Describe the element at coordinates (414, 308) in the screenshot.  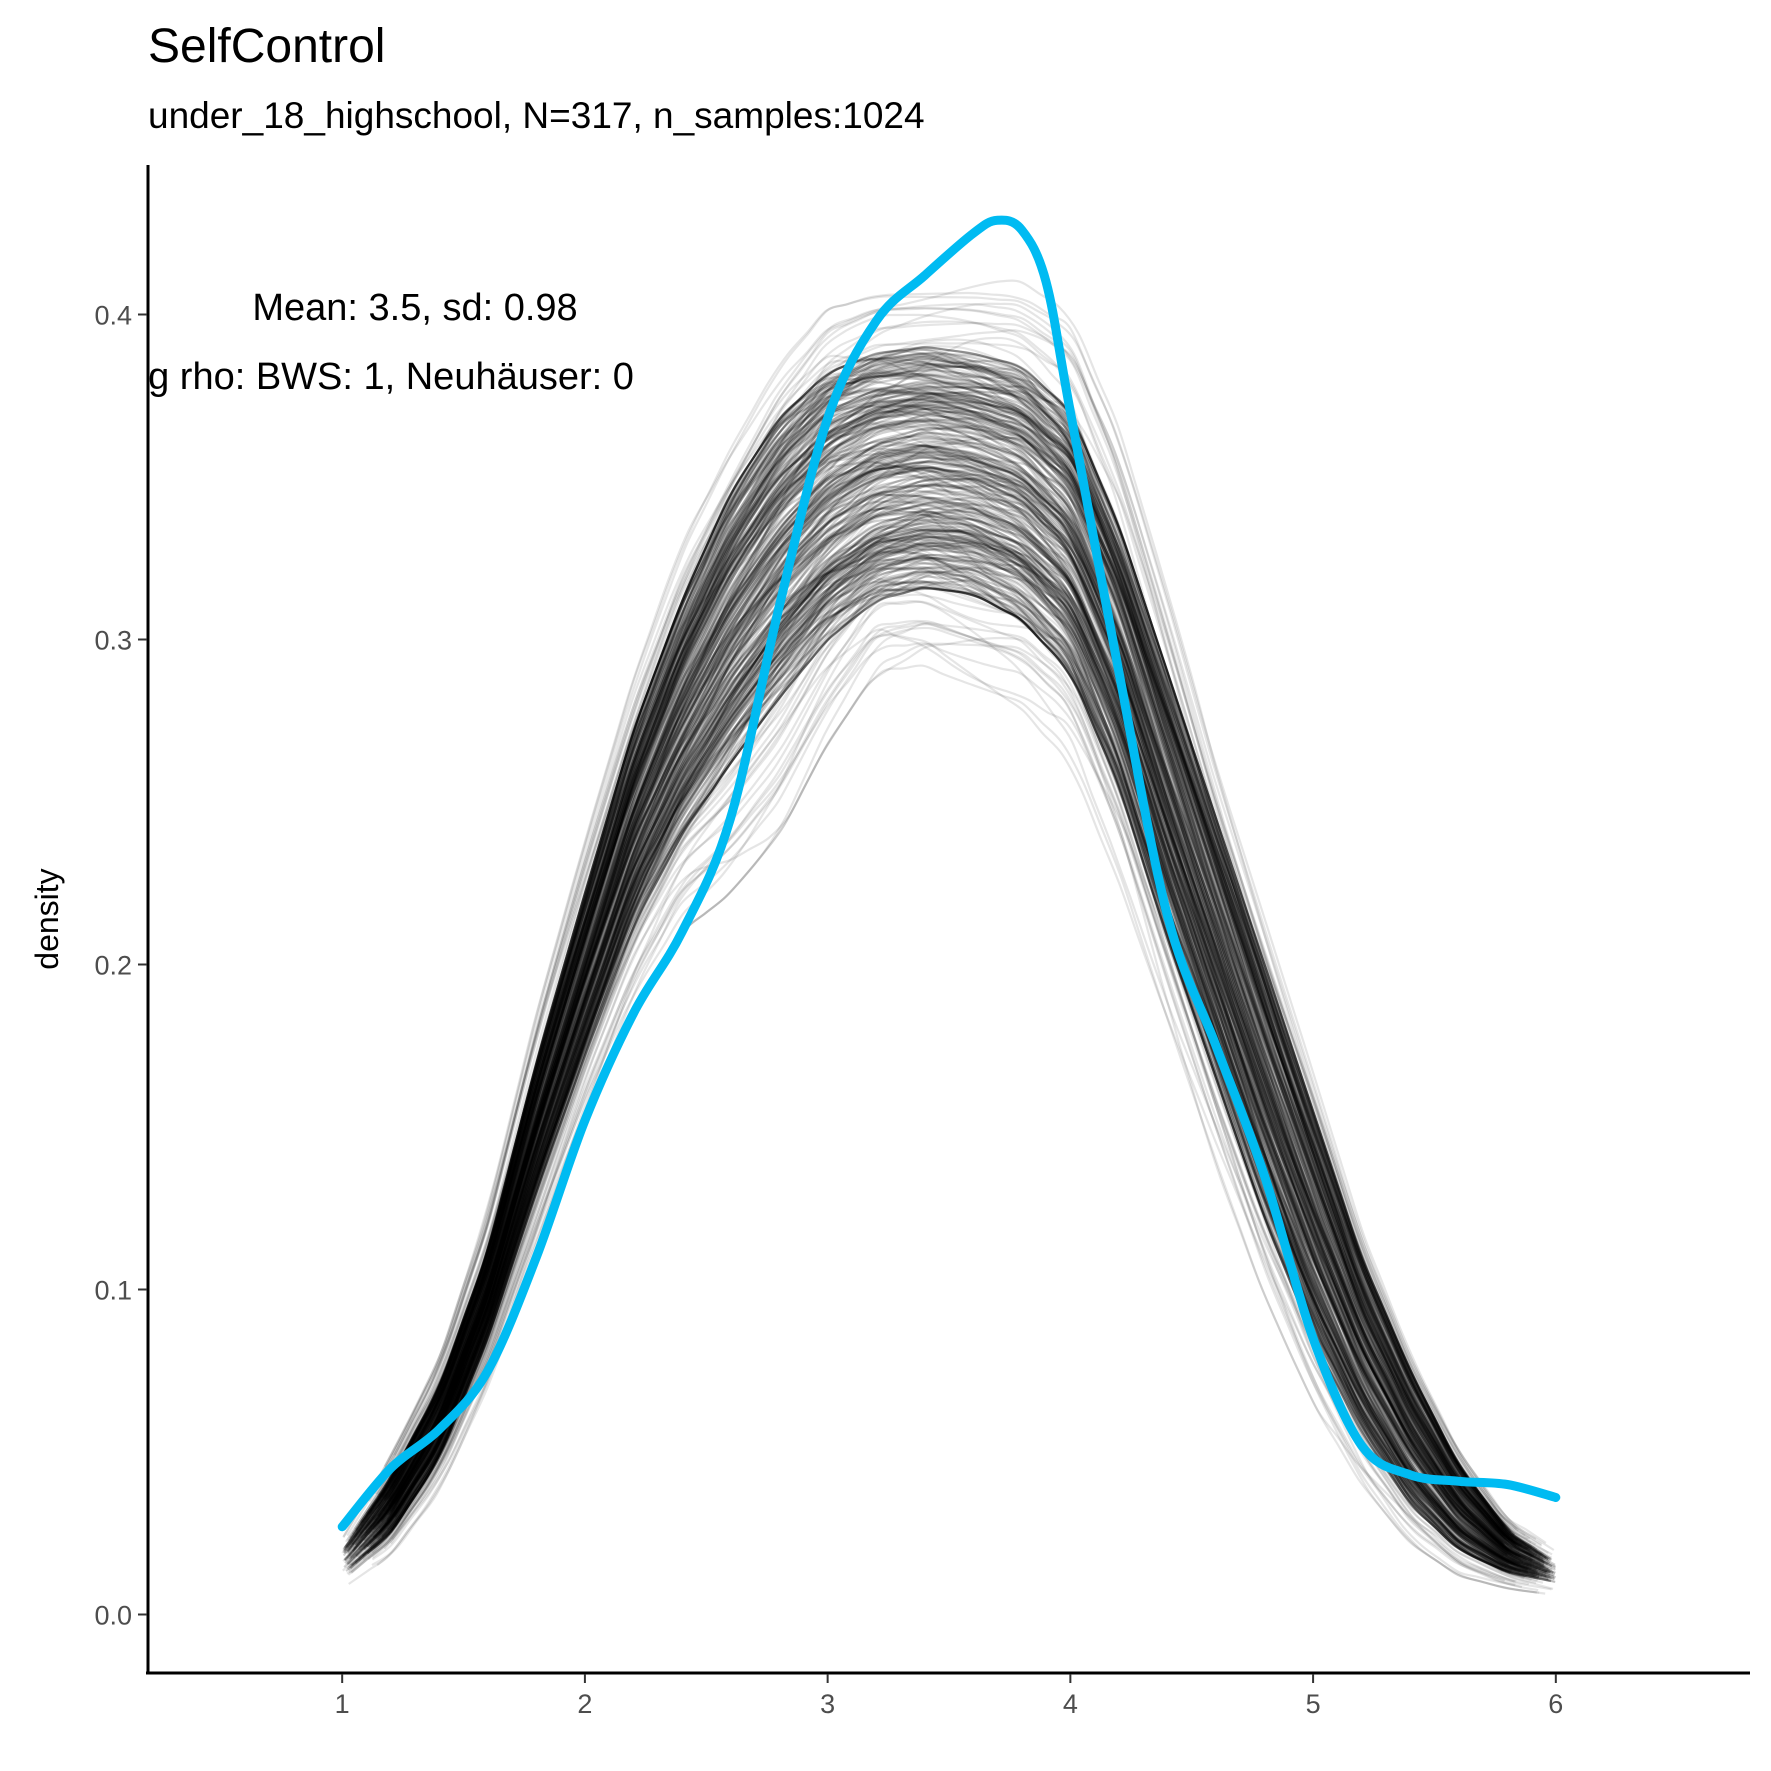
I see `annotation-text: Mean: 3.5, sd: 0.98` at that location.